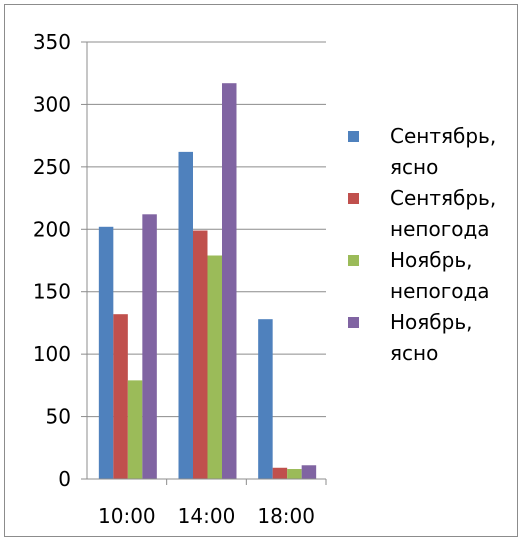  What do you see at coordinates (52, 260) in the screenshot?
I see `y-tick-labels: 0 50 100 150 200 250 300 350` at bounding box center [52, 260].